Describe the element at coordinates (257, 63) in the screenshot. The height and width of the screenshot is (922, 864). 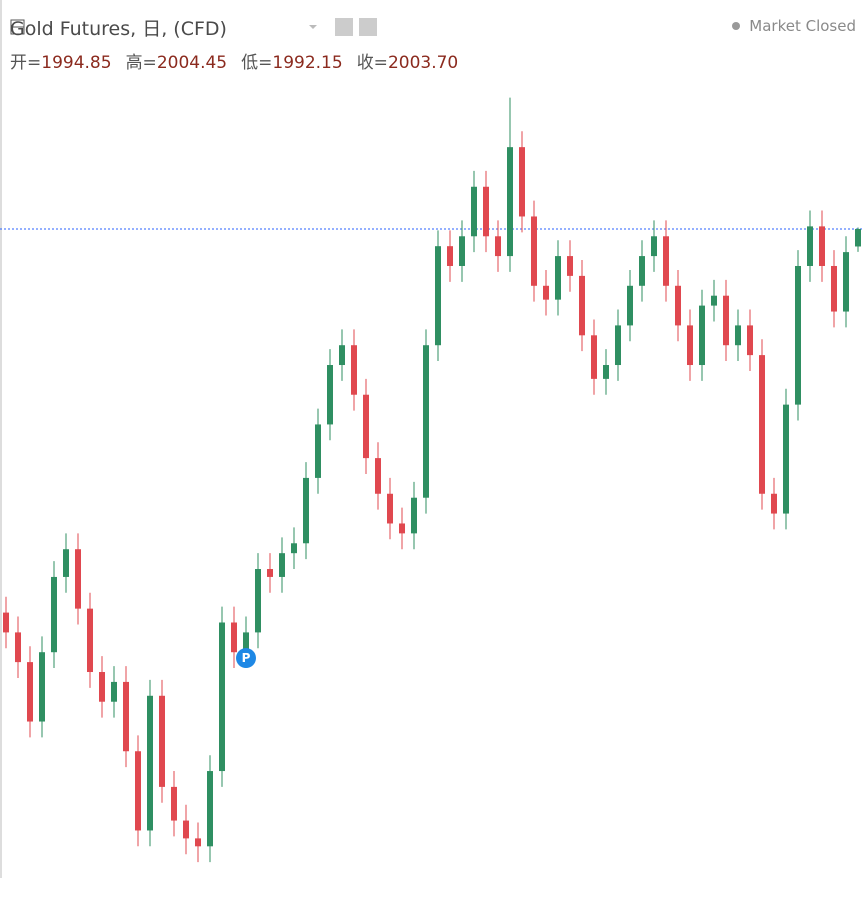
I see `ohlc-label: 低=` at that location.